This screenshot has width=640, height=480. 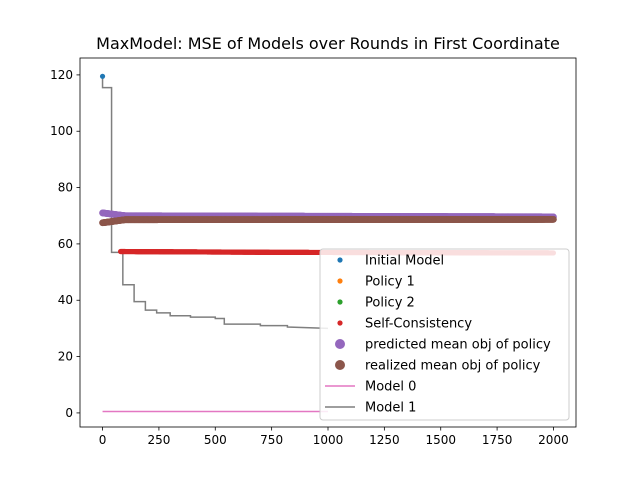 What do you see at coordinates (553, 219) in the screenshot?
I see `realized-mean-point` at bounding box center [553, 219].